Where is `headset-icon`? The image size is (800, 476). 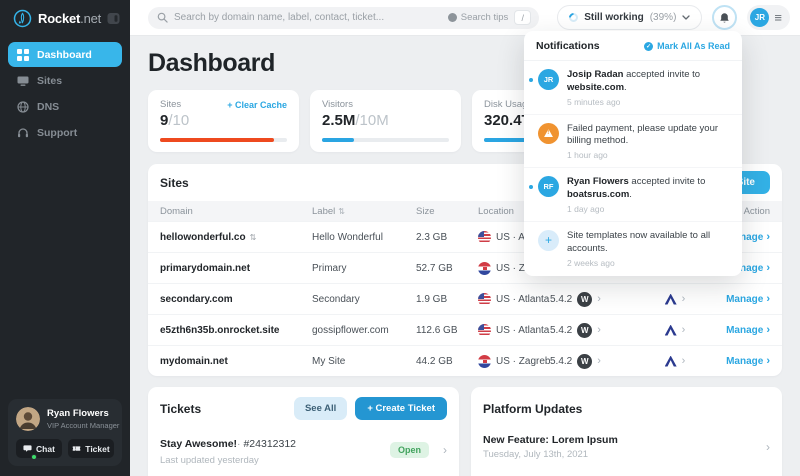 headset-icon is located at coordinates (23, 133).